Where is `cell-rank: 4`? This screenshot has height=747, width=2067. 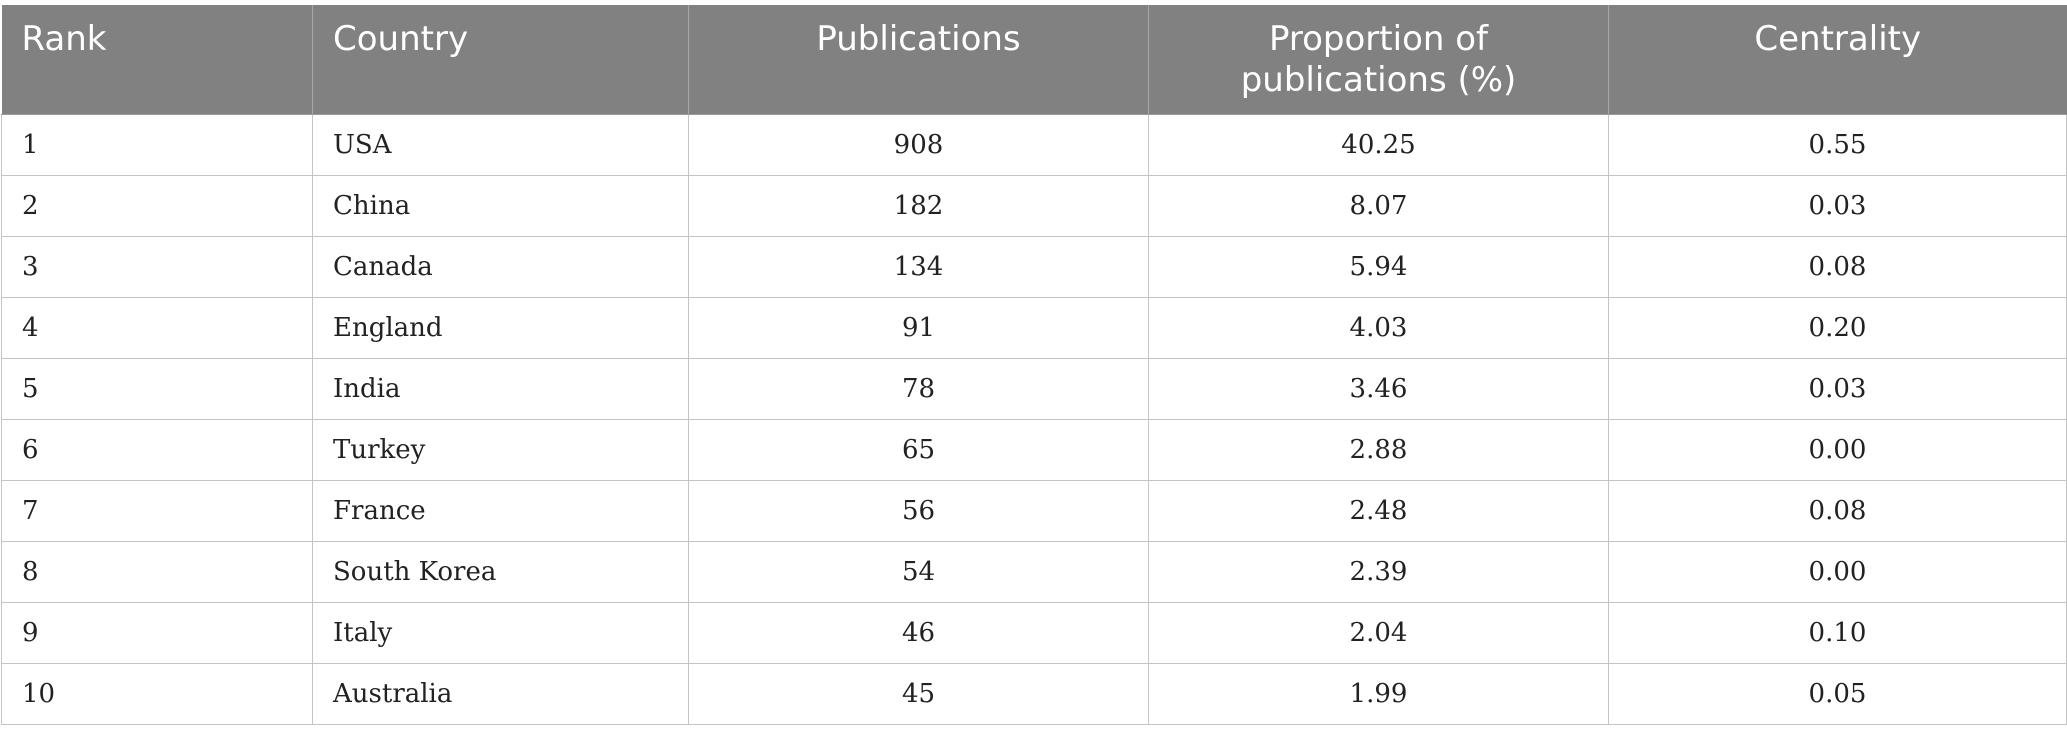 cell-rank: 4 is located at coordinates (157, 327).